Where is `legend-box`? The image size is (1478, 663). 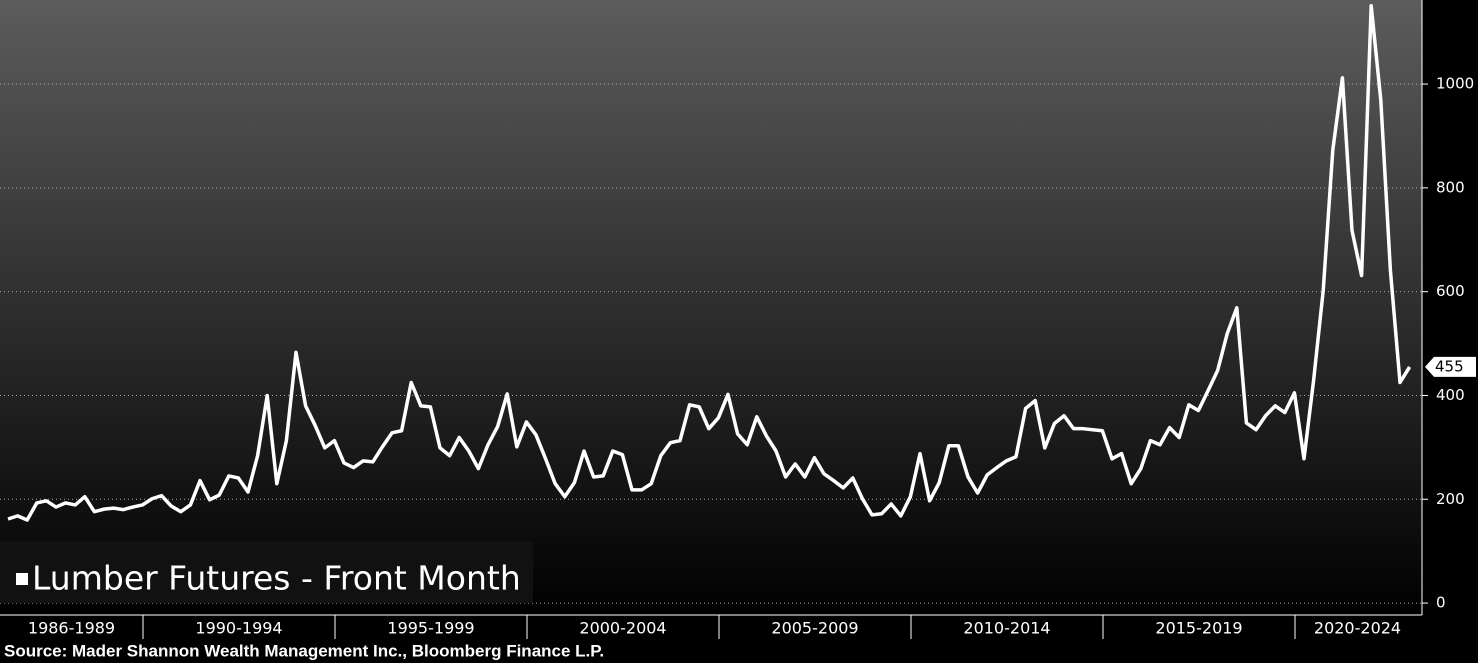 legend-box is located at coordinates (266, 572).